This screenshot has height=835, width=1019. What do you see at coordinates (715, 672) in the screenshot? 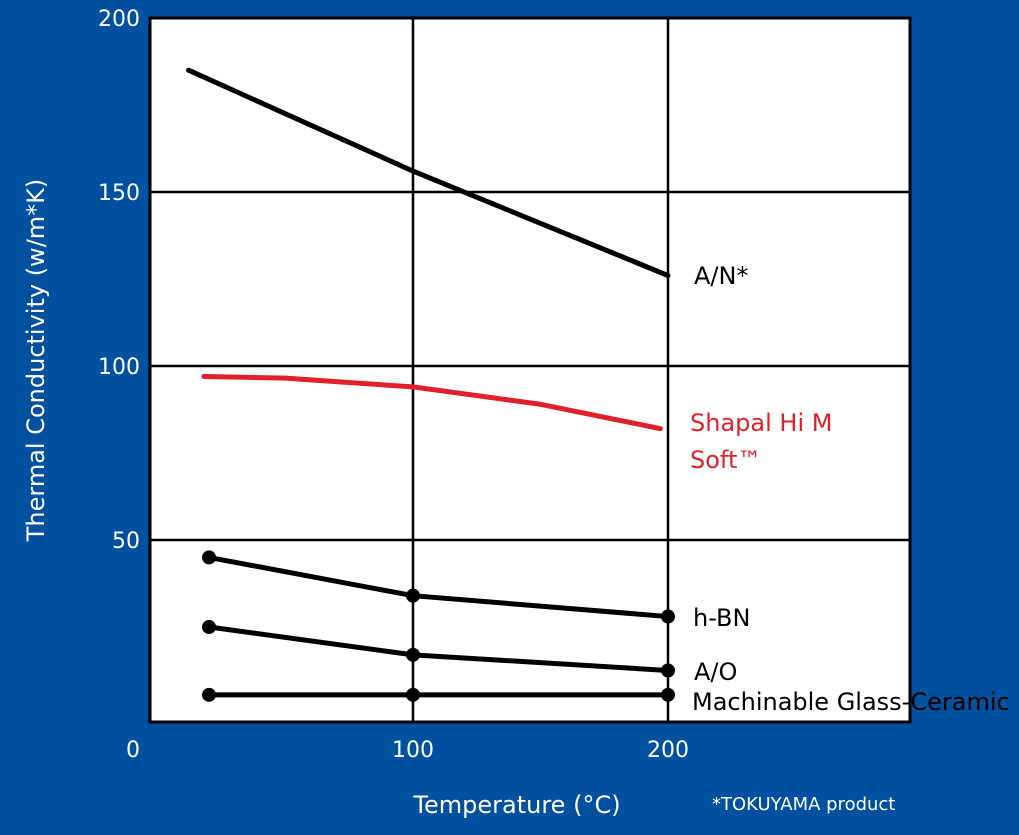
I see `series-label-ao: A/O` at bounding box center [715, 672].